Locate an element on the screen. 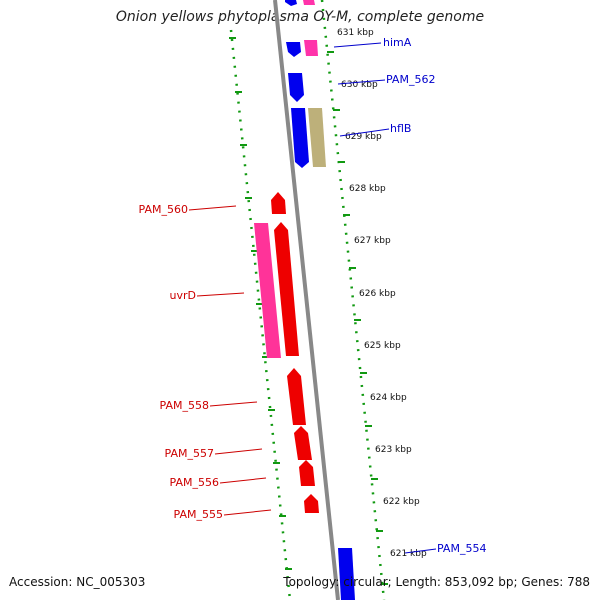 Image resolution: width=600 pixels, height=600 pixels. tick-label: 622 kbp is located at coordinates (401, 502).